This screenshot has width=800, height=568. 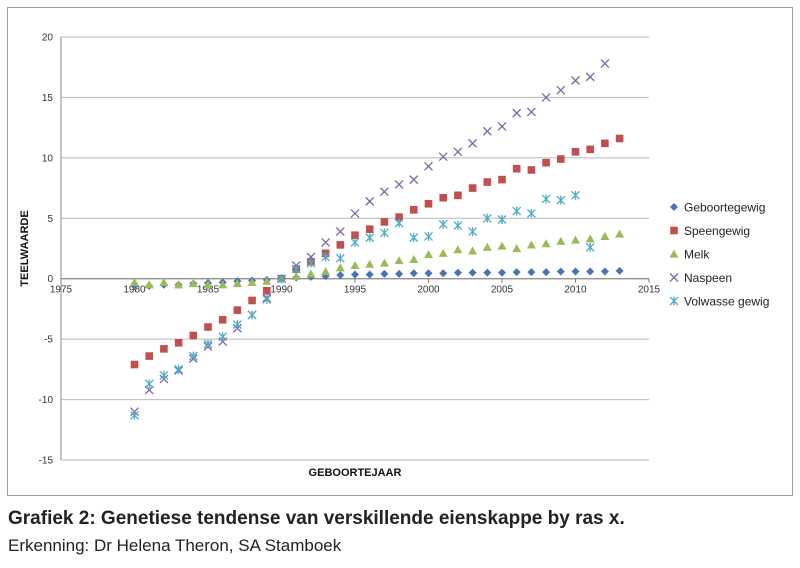 I want to click on legend-label: Melk, so click(x=697, y=255).